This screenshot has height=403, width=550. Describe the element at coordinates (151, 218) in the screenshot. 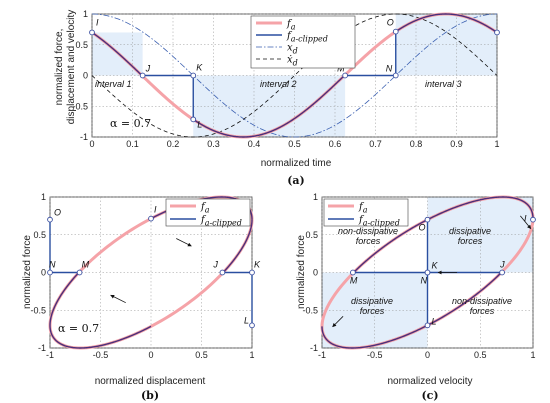

I see `panel-b-point-I` at that location.